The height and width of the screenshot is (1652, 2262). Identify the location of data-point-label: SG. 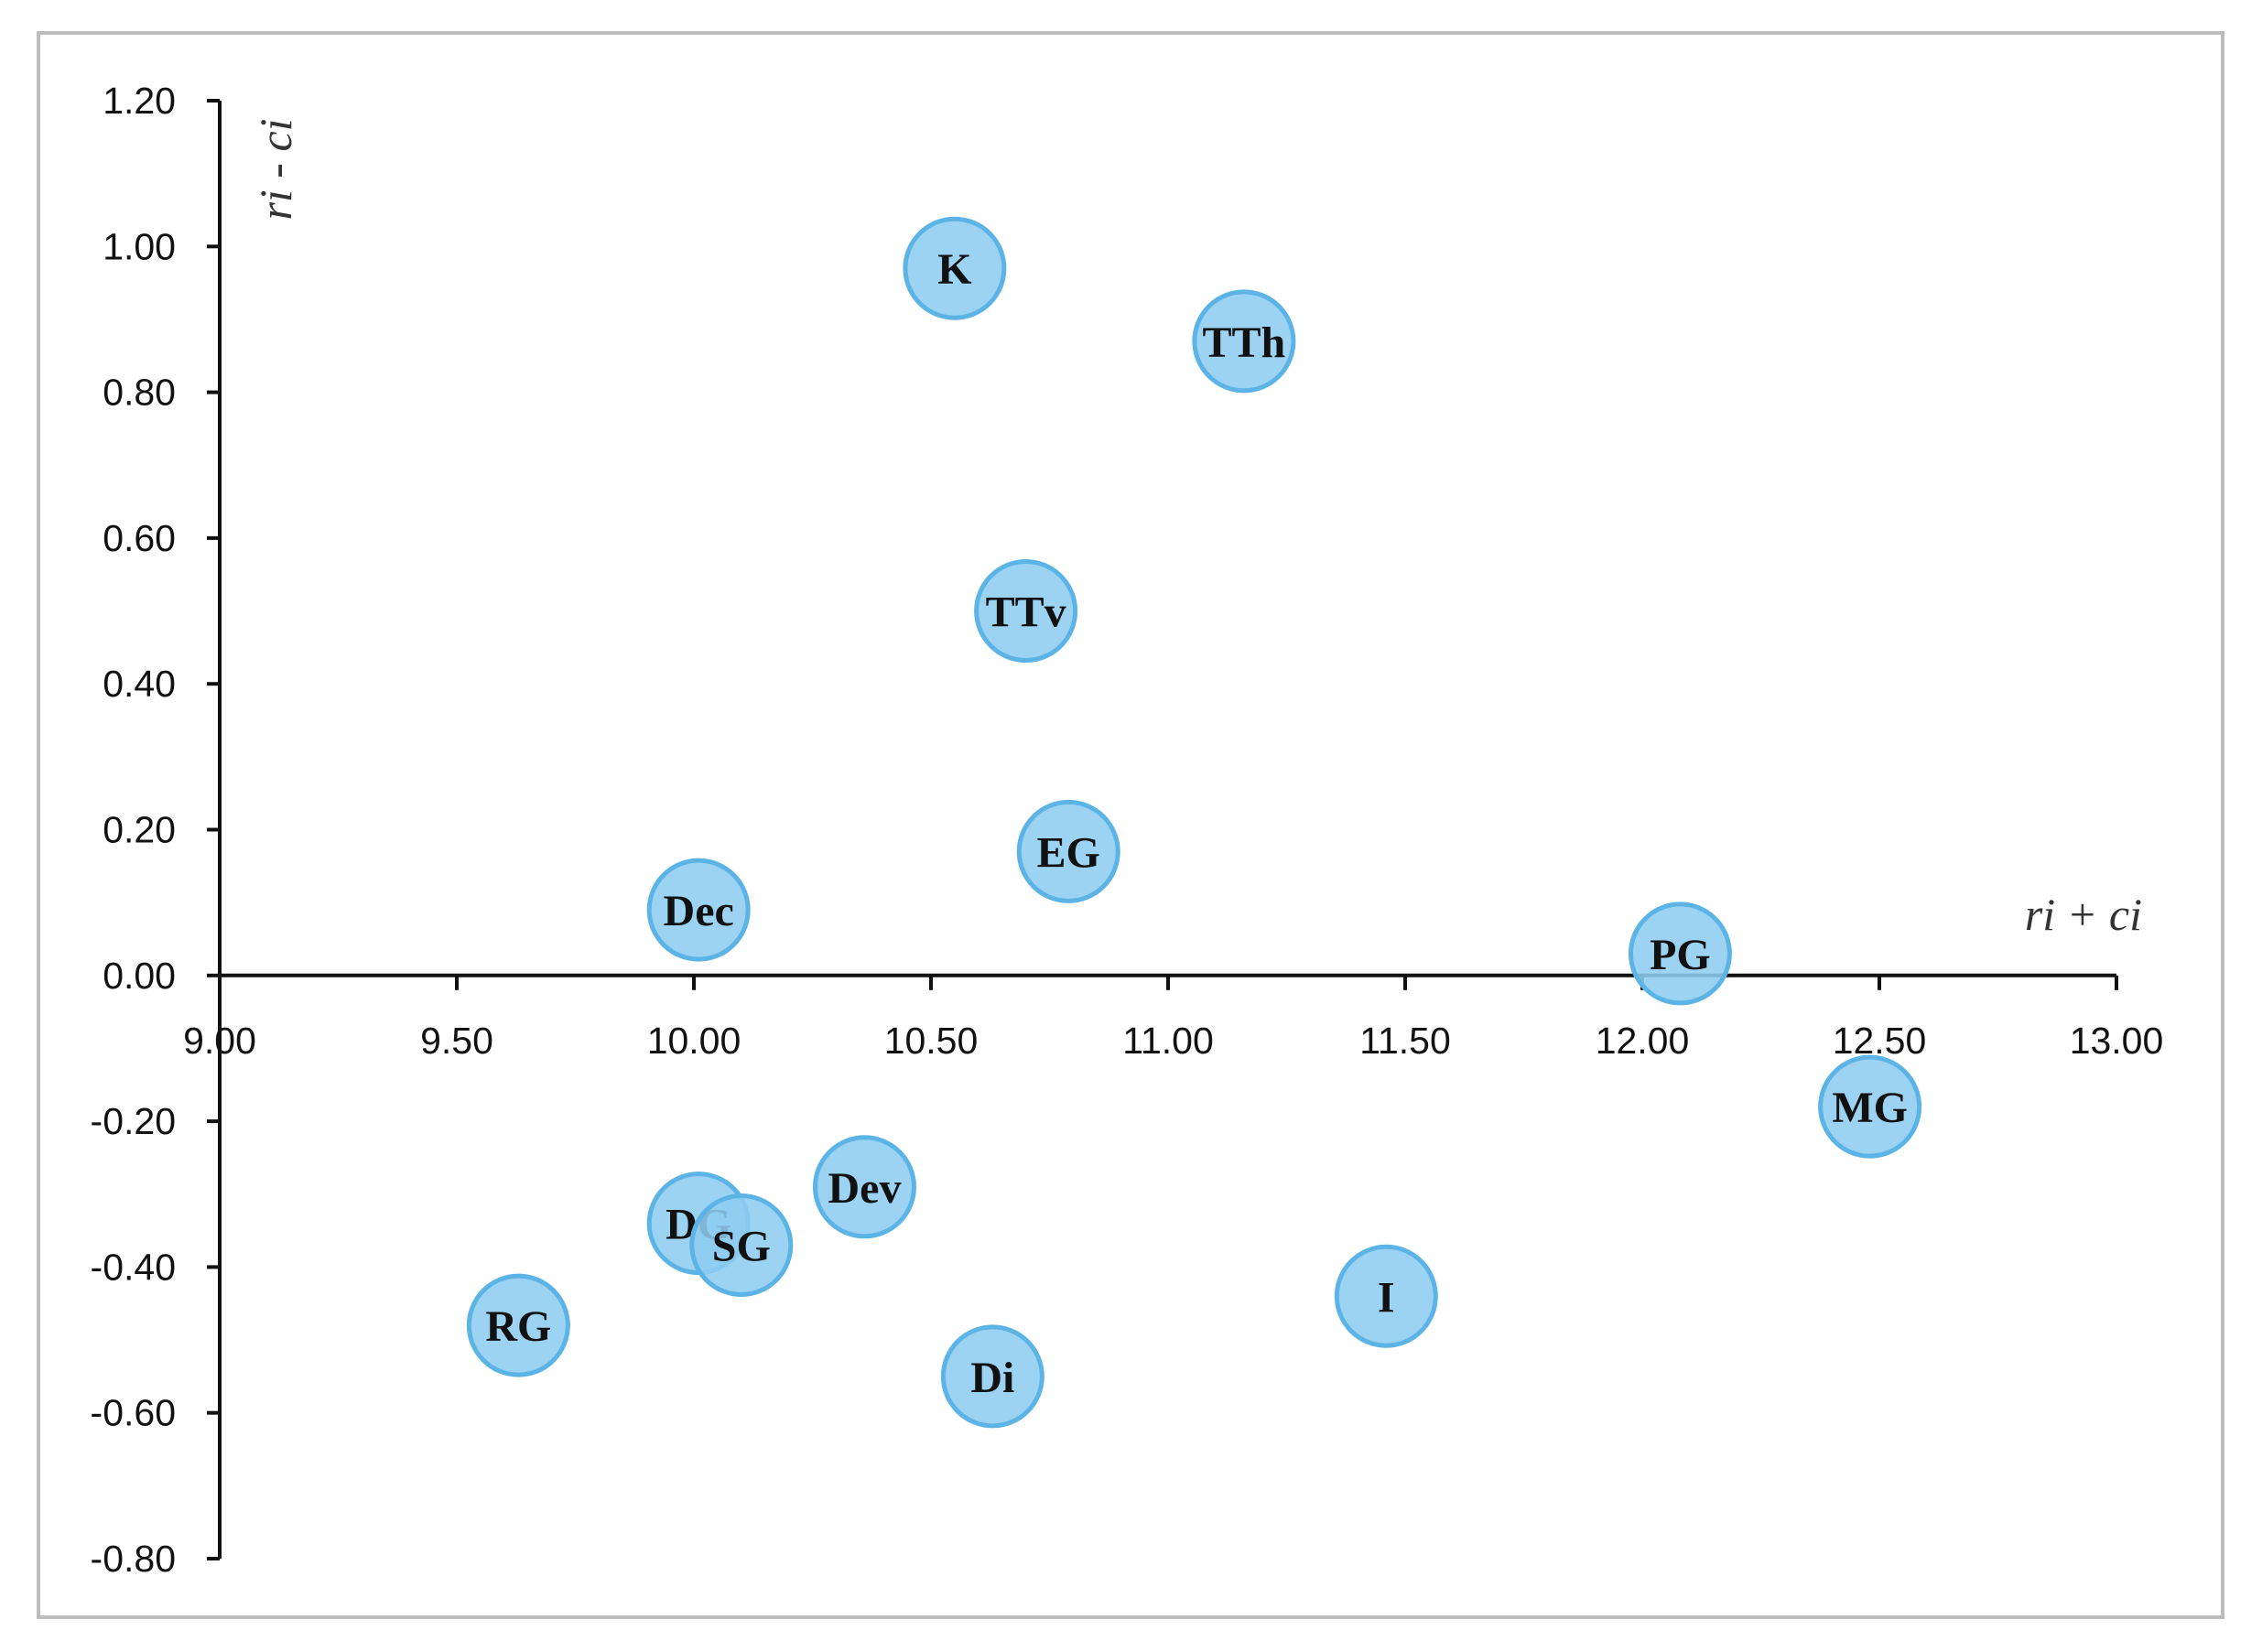
(741, 1247).